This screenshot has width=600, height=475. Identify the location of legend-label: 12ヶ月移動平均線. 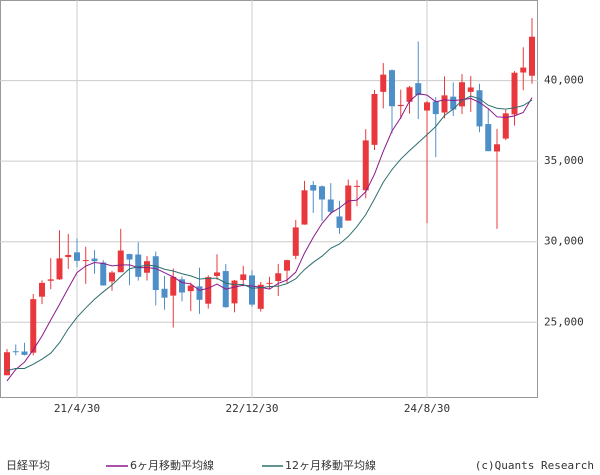
(330, 465).